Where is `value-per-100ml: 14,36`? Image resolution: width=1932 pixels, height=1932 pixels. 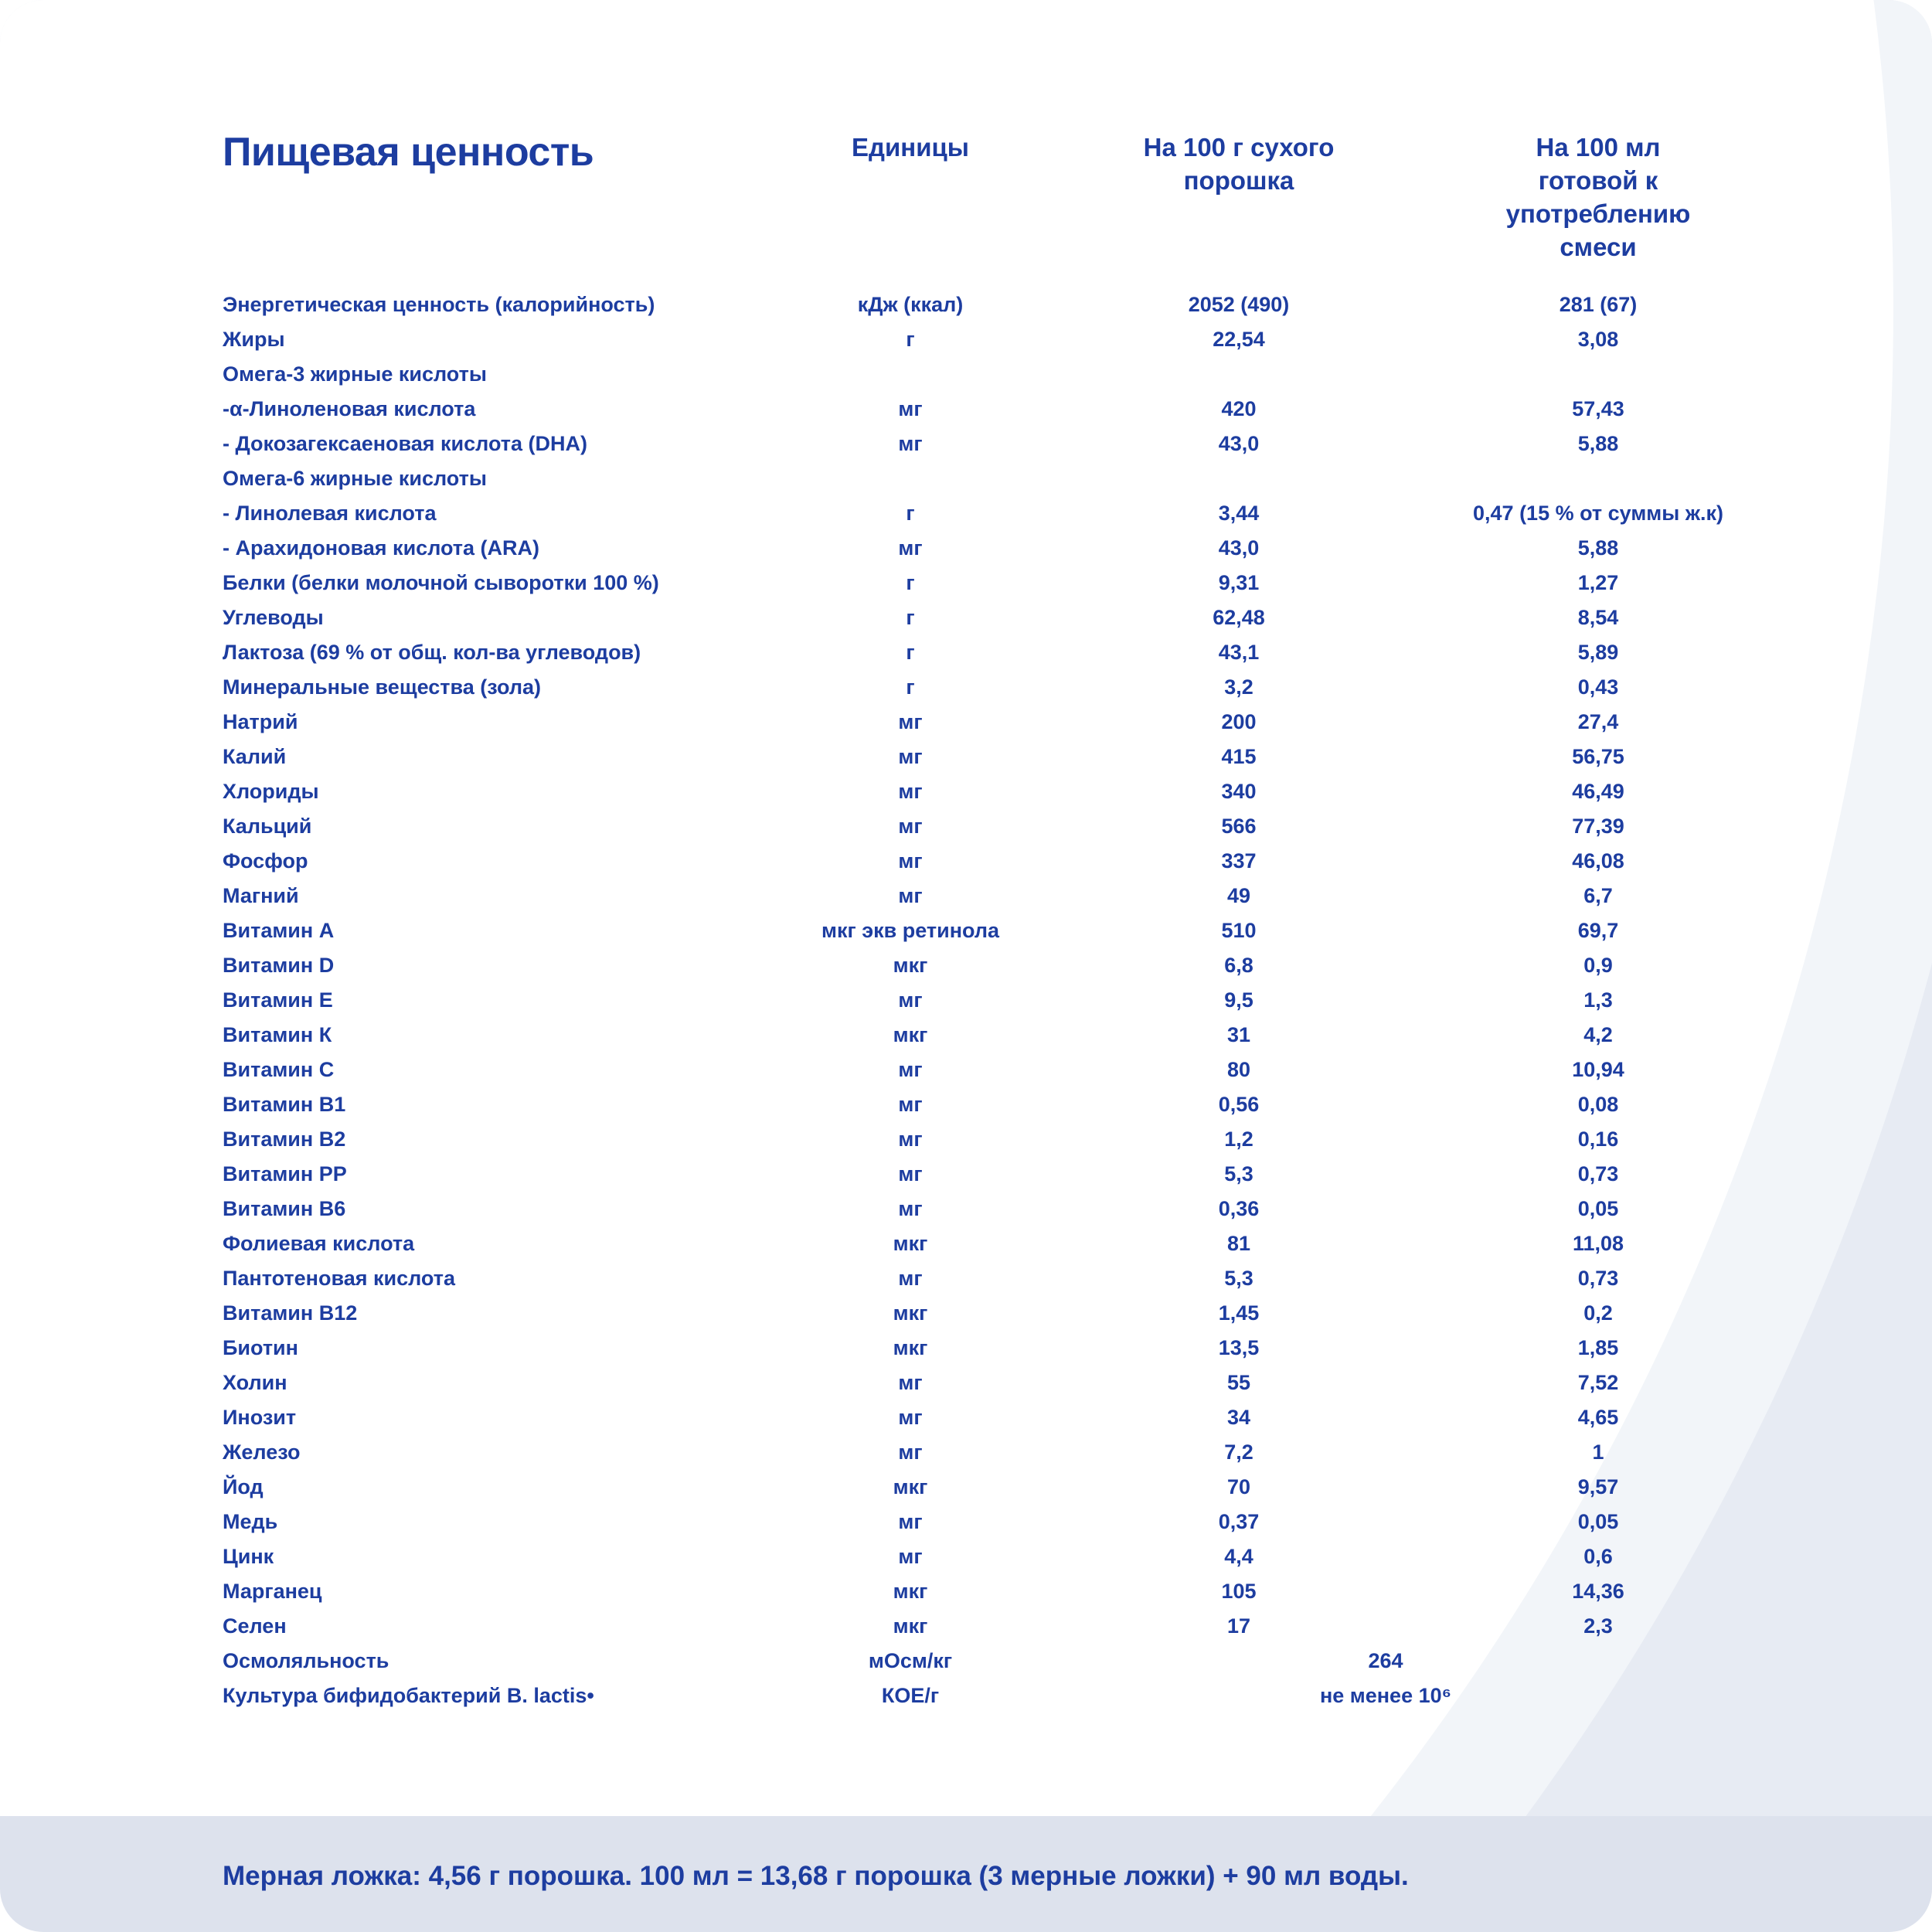 value-per-100ml: 14,36 is located at coordinates (1598, 1591).